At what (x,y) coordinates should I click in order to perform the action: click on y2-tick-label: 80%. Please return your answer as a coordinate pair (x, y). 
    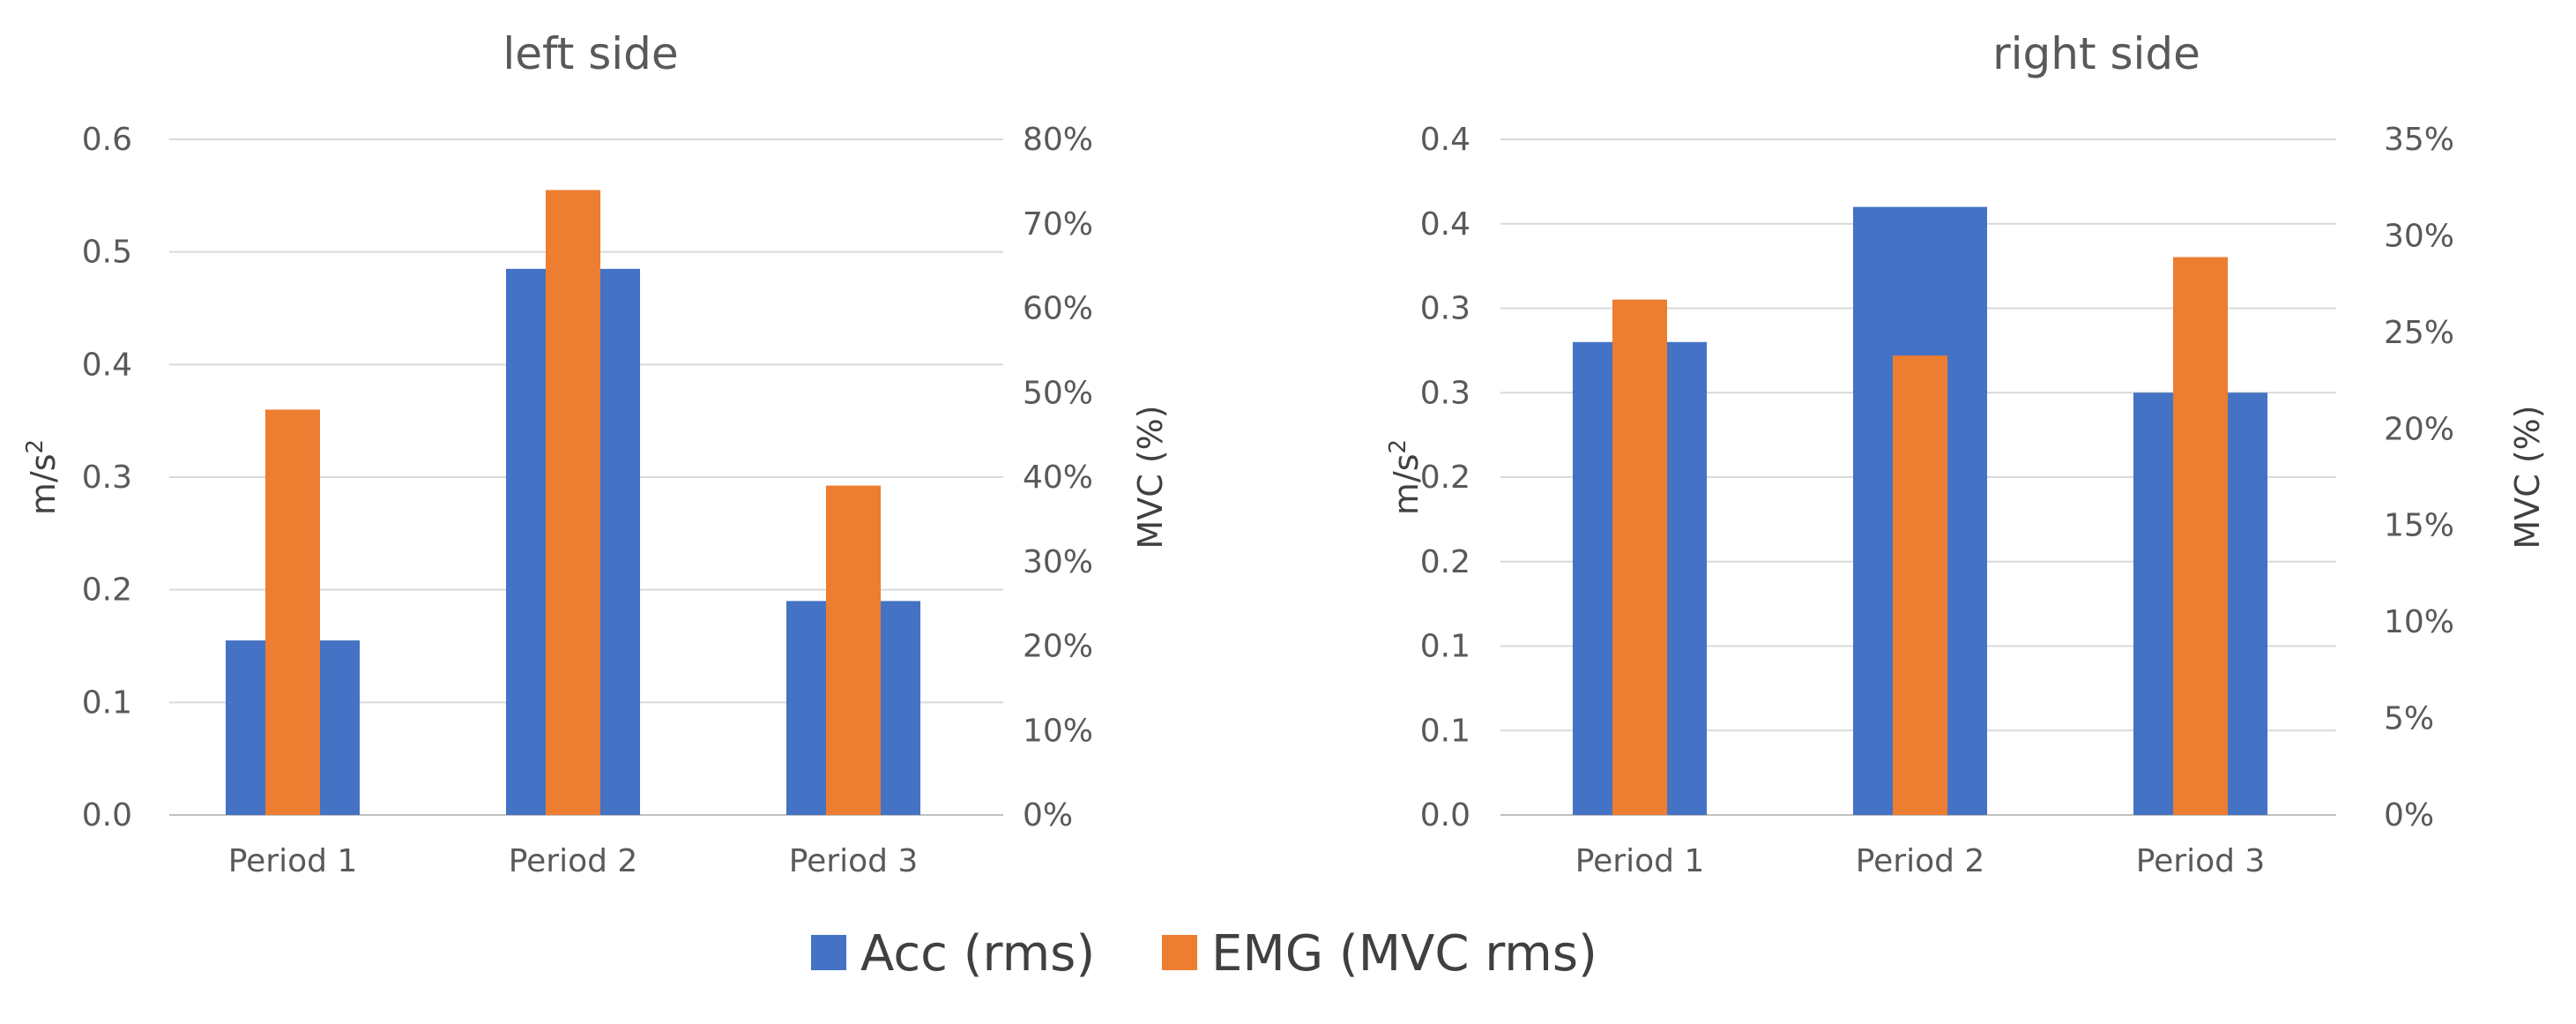
    Looking at the image, I should click on (1058, 140).